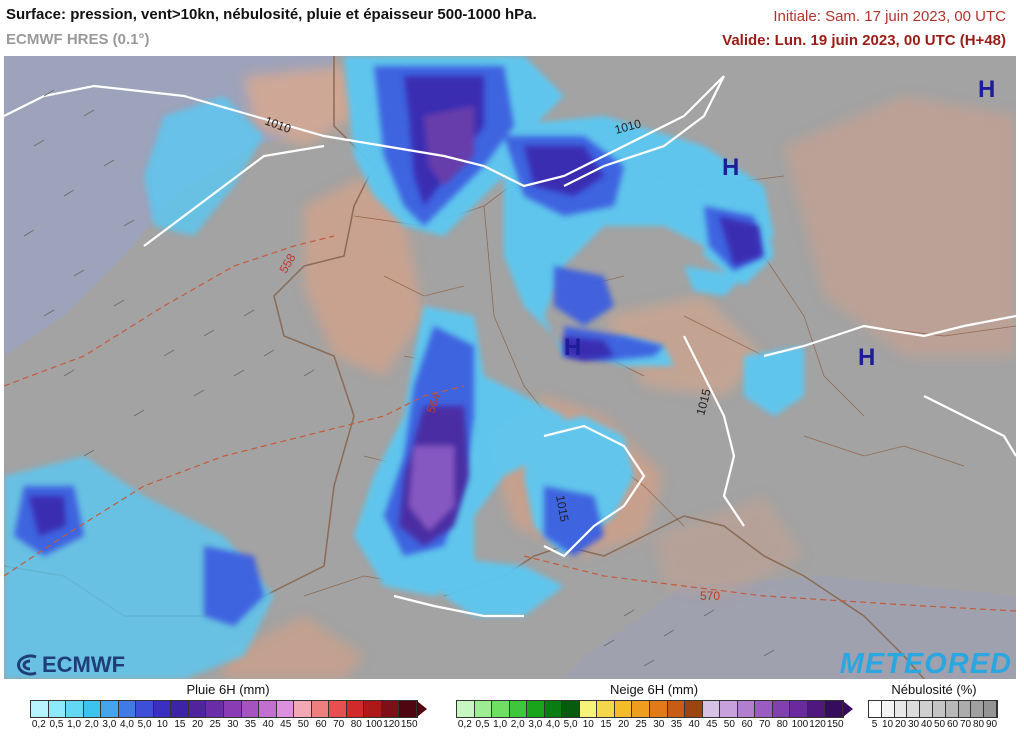 Image resolution: width=1024 pixels, height=736 pixels. Describe the element at coordinates (729, 724) in the screenshot. I see `snow-tick-label: 50` at that location.